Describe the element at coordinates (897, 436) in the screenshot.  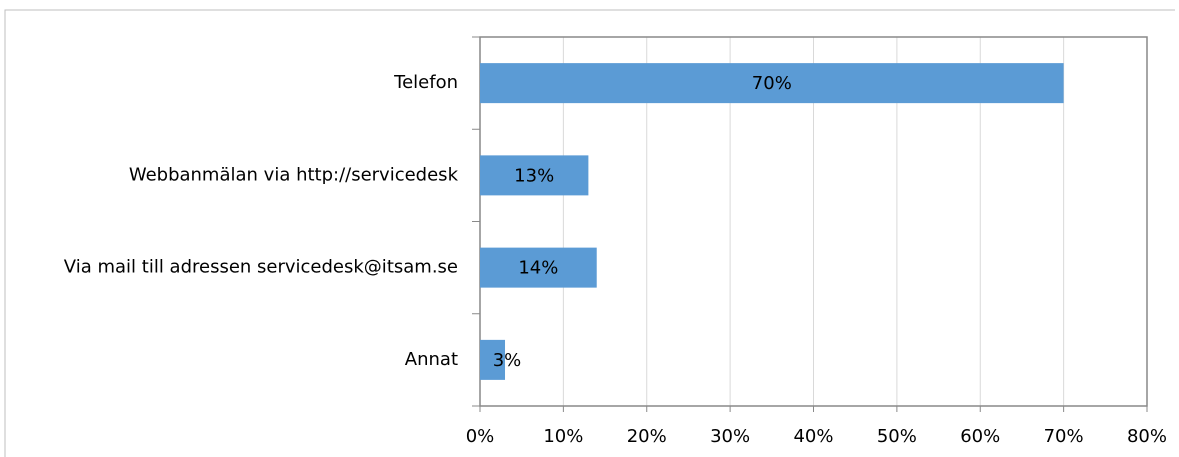
I see `x-tick-label: 50%` at that location.